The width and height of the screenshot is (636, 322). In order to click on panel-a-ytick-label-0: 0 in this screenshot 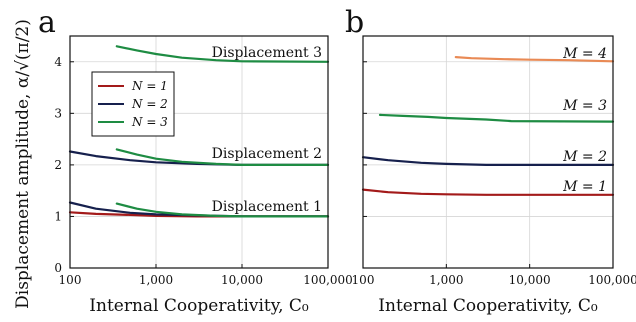, I will do `click(58, 268)`.